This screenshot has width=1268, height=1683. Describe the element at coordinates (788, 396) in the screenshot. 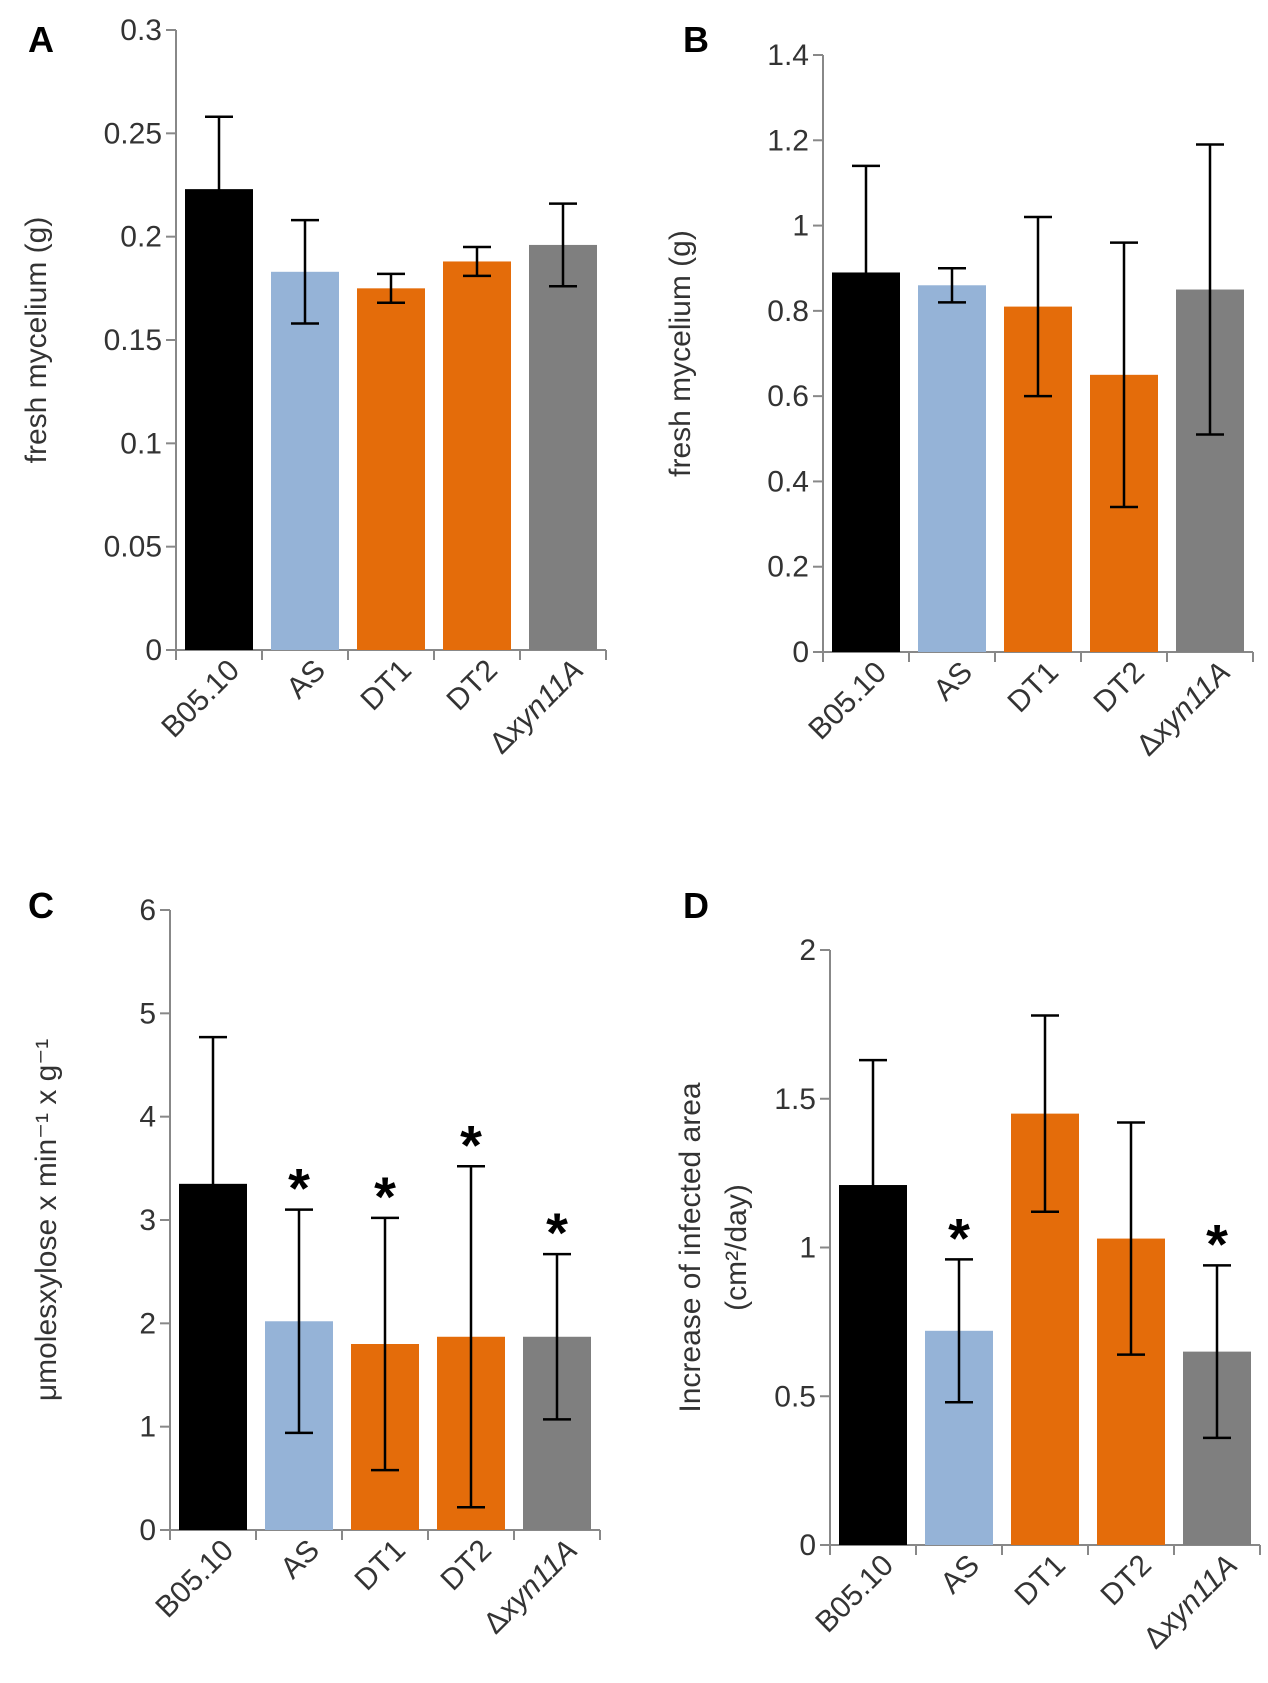

I see `y-tick-label: 0.6` at that location.